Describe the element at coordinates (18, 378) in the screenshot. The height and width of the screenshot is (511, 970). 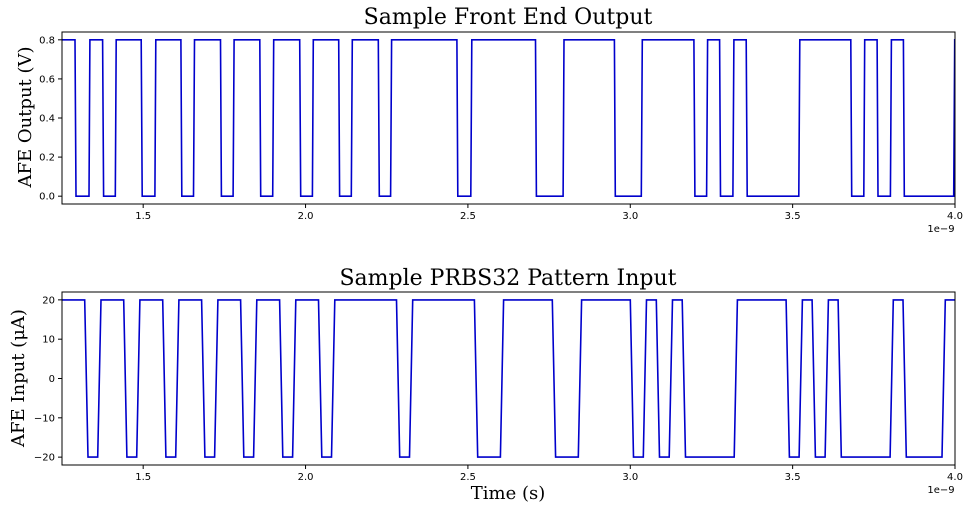
I see `bottom-y-axis-label: AFE Input (μA)` at that location.